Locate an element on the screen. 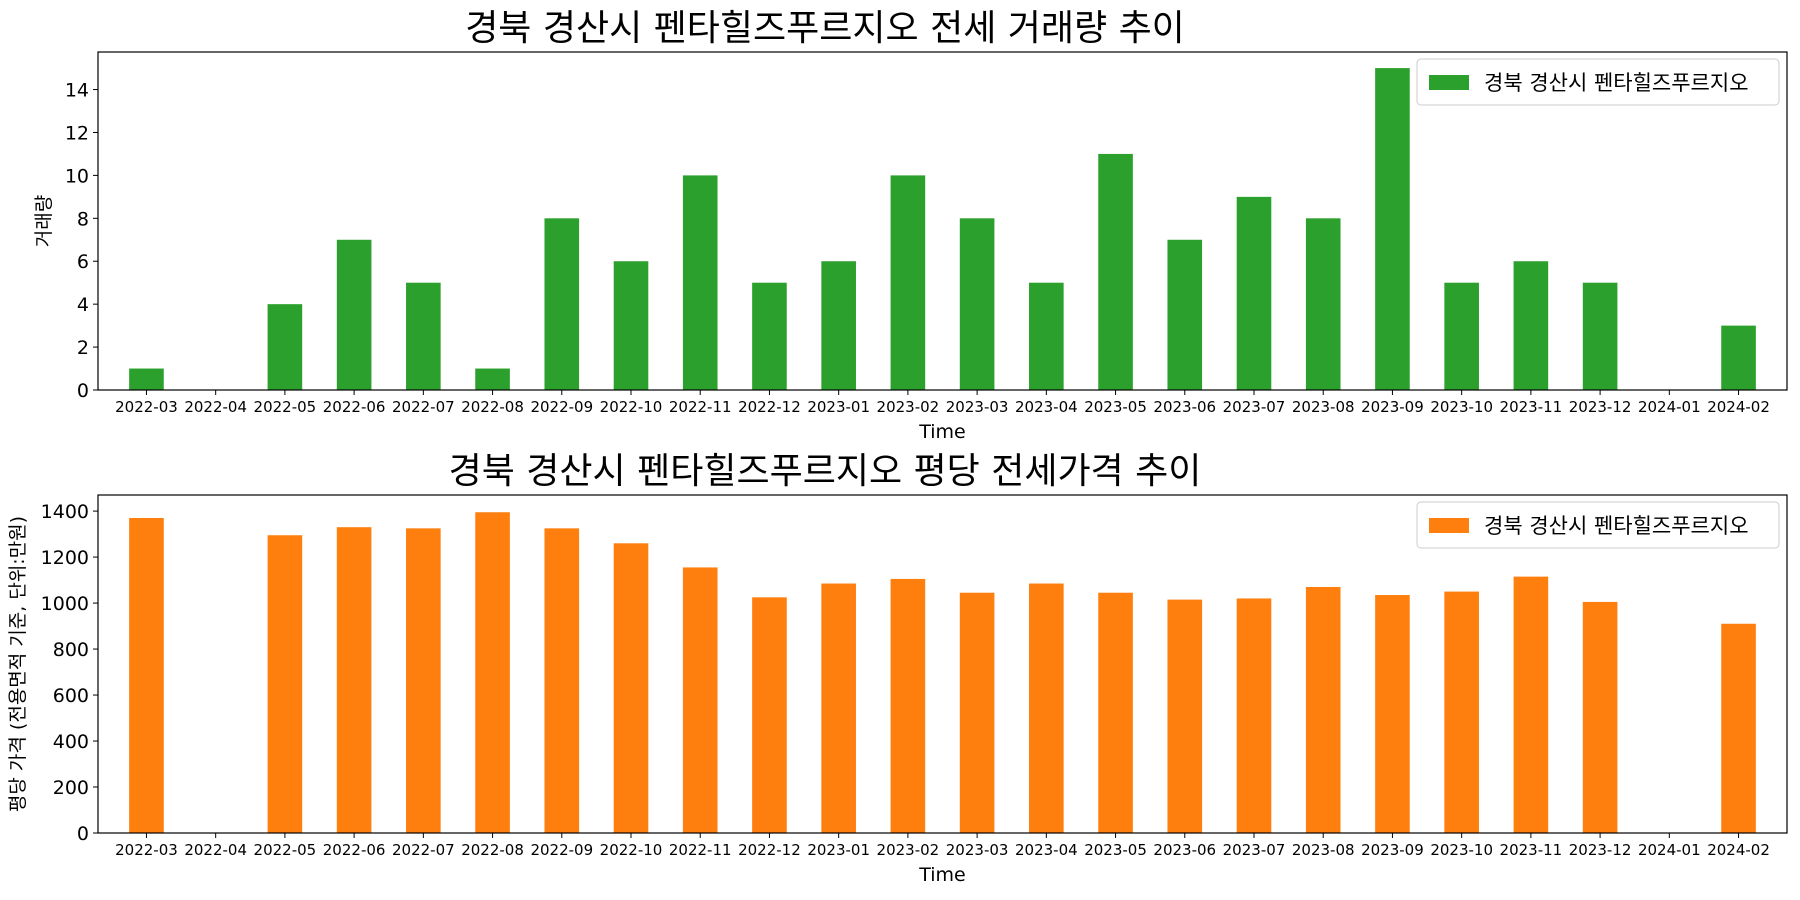 The width and height of the screenshot is (1800, 900). x-tick-label: 2023-07 is located at coordinates (1254, 407).